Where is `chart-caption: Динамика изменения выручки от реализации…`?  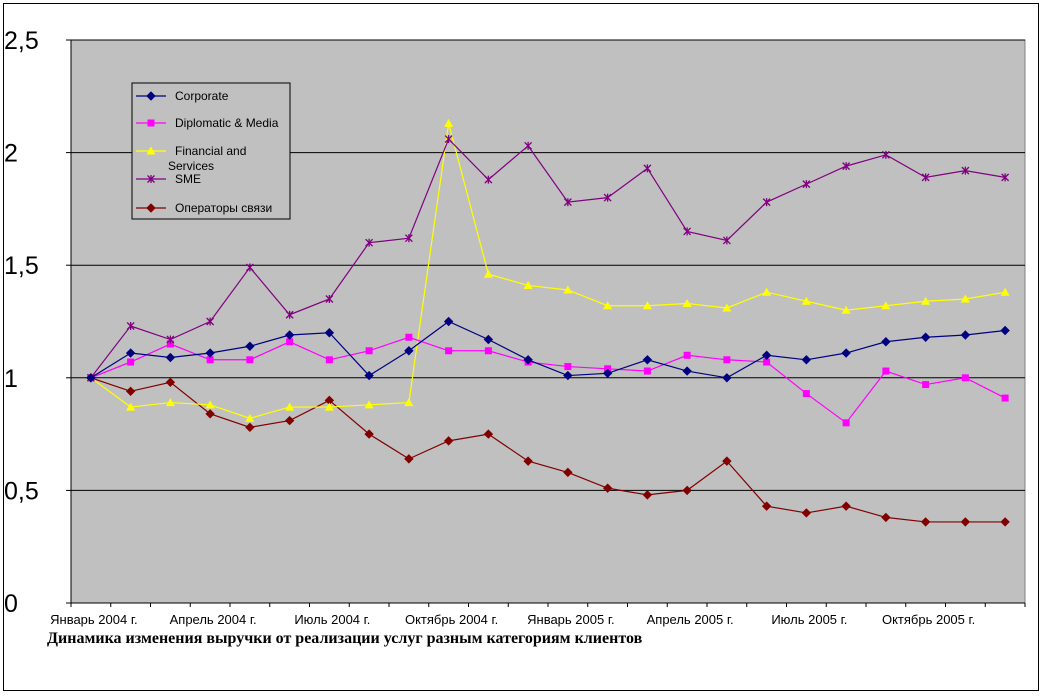
chart-caption: Динамика изменения выручки от реализации… is located at coordinates (345, 638).